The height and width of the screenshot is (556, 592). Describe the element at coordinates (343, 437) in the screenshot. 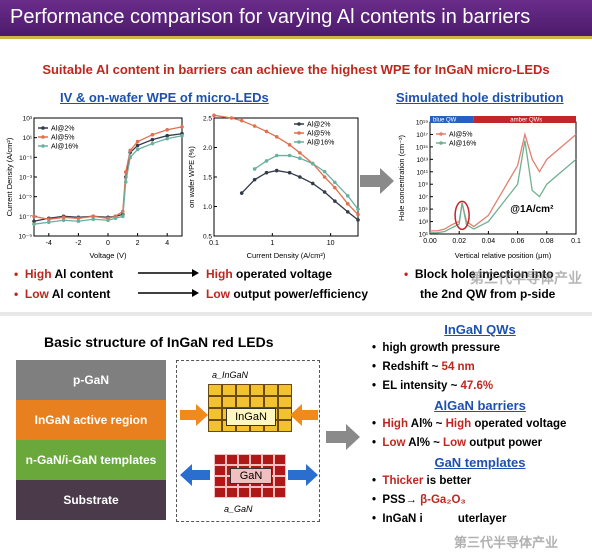

I see `gray-arrow-2-icon` at that location.